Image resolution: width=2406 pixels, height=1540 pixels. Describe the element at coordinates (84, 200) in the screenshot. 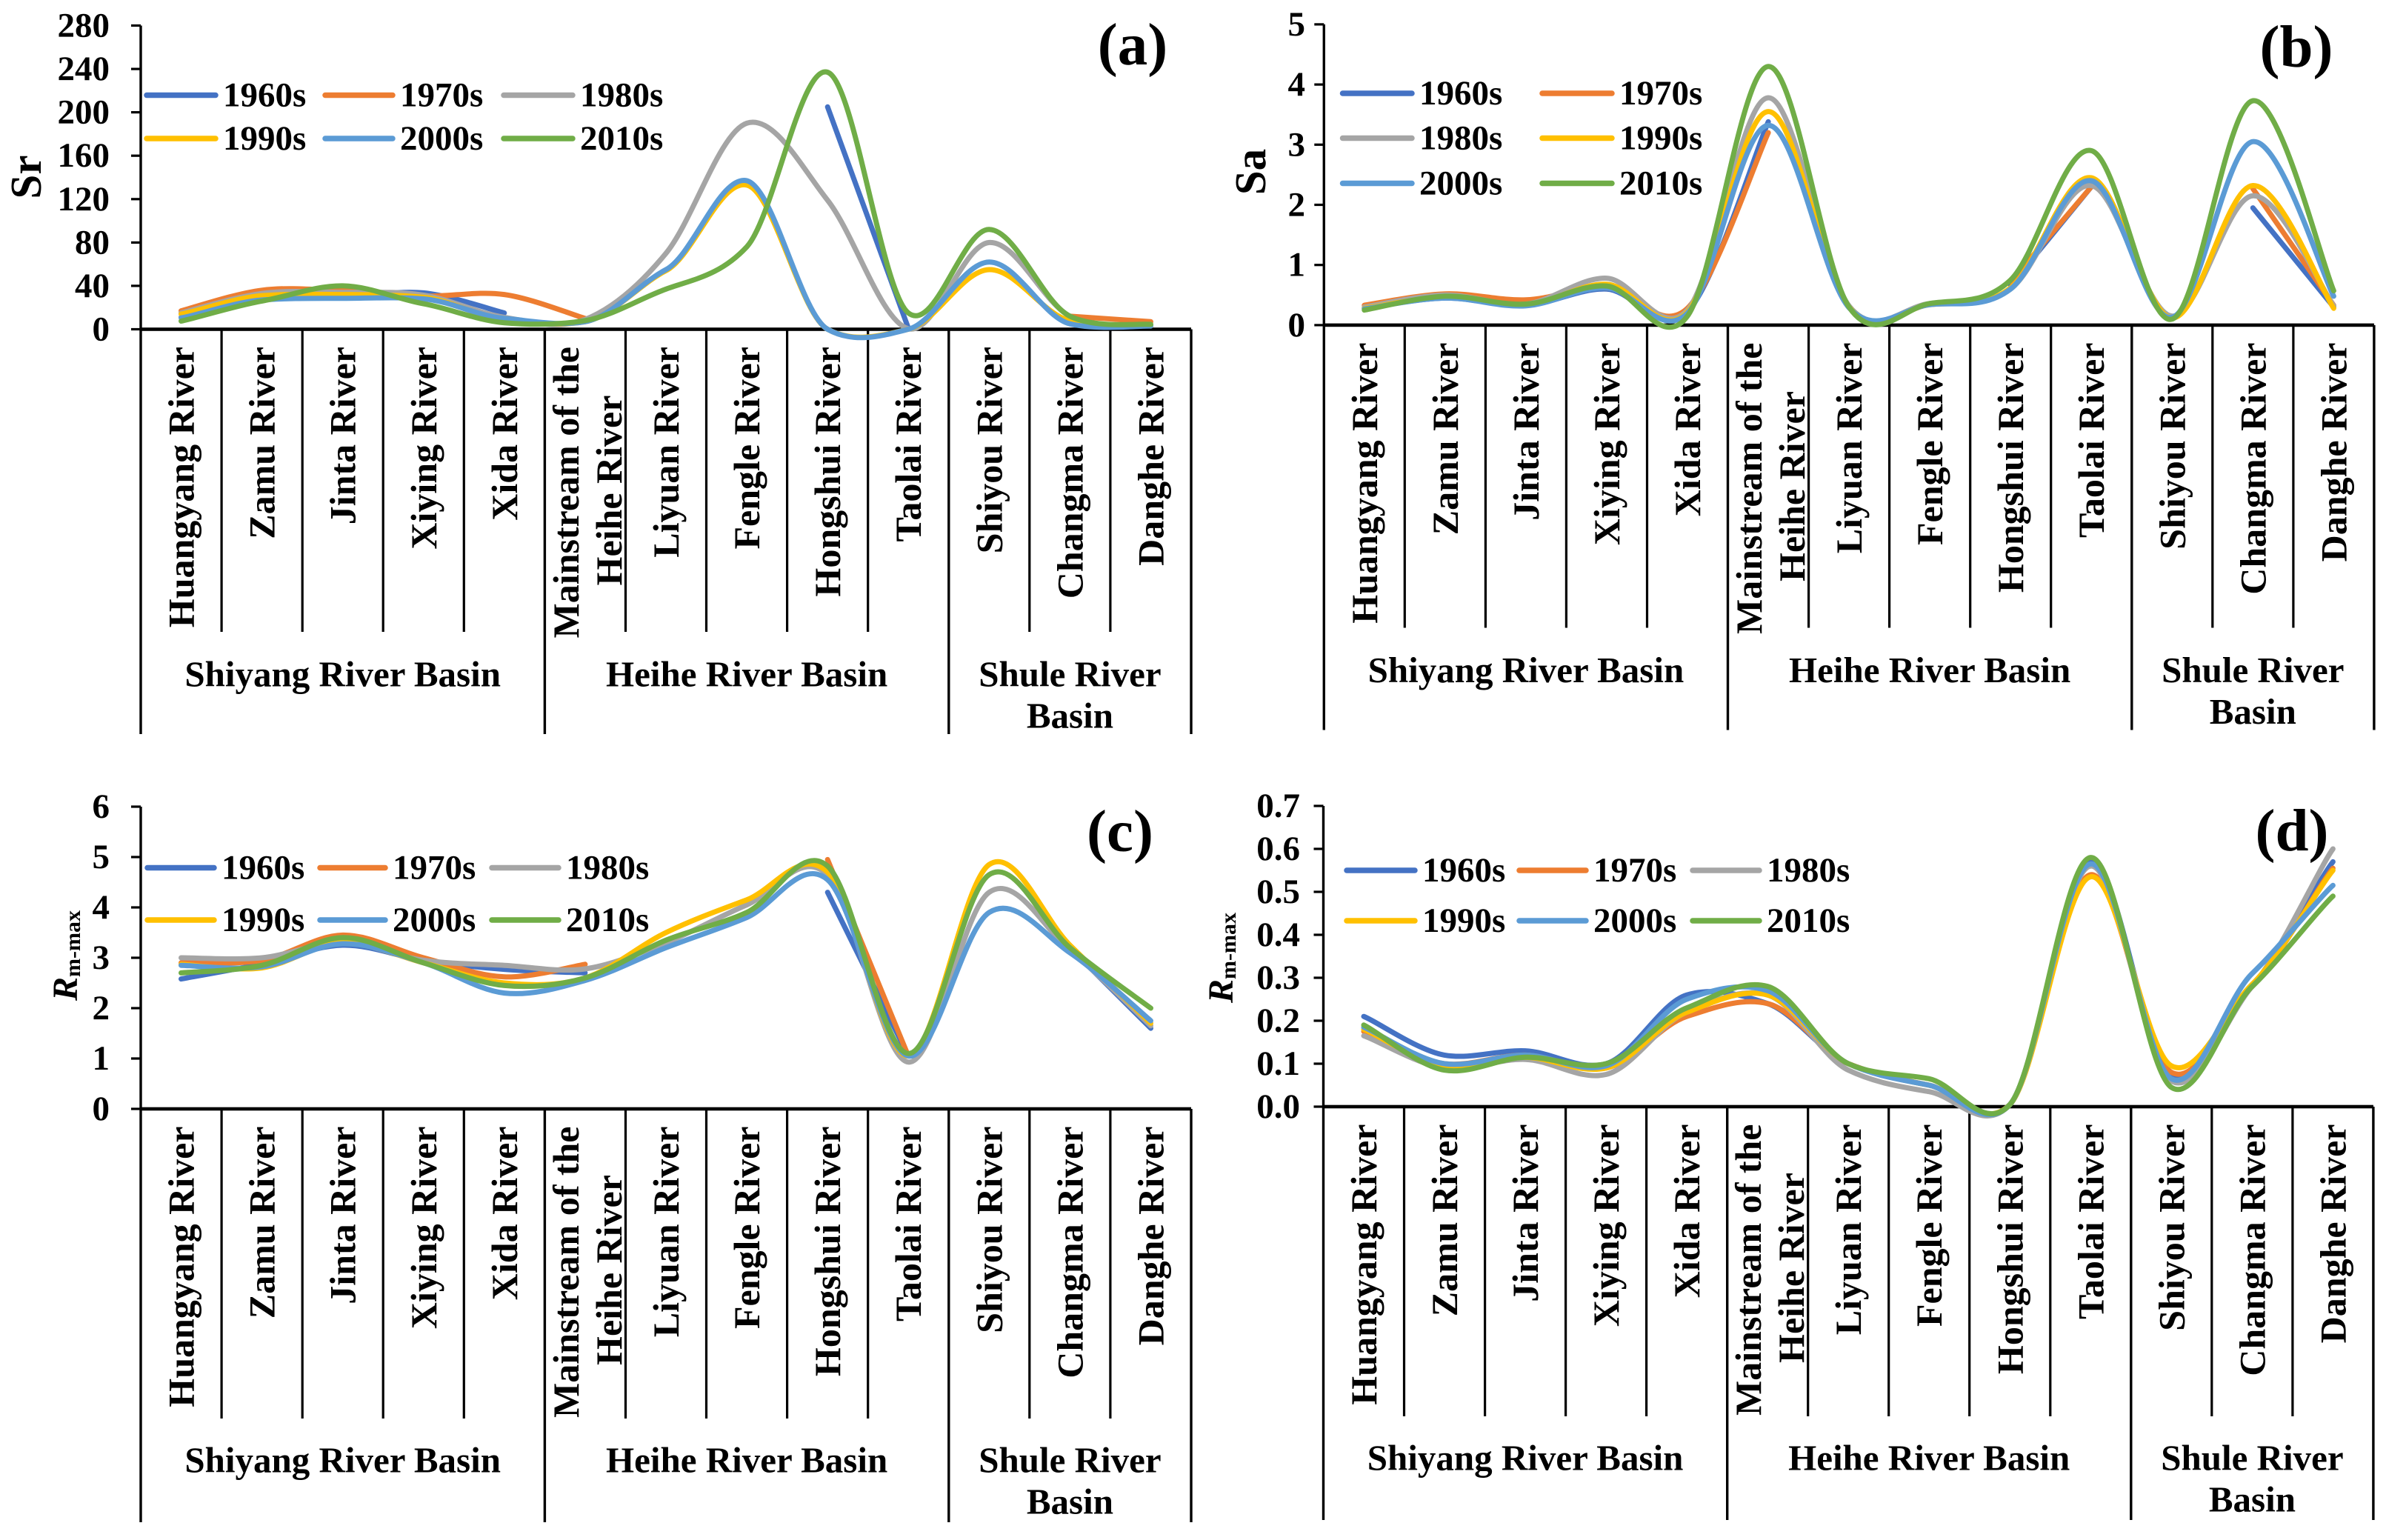

I see `svg-text: 120` at that location.